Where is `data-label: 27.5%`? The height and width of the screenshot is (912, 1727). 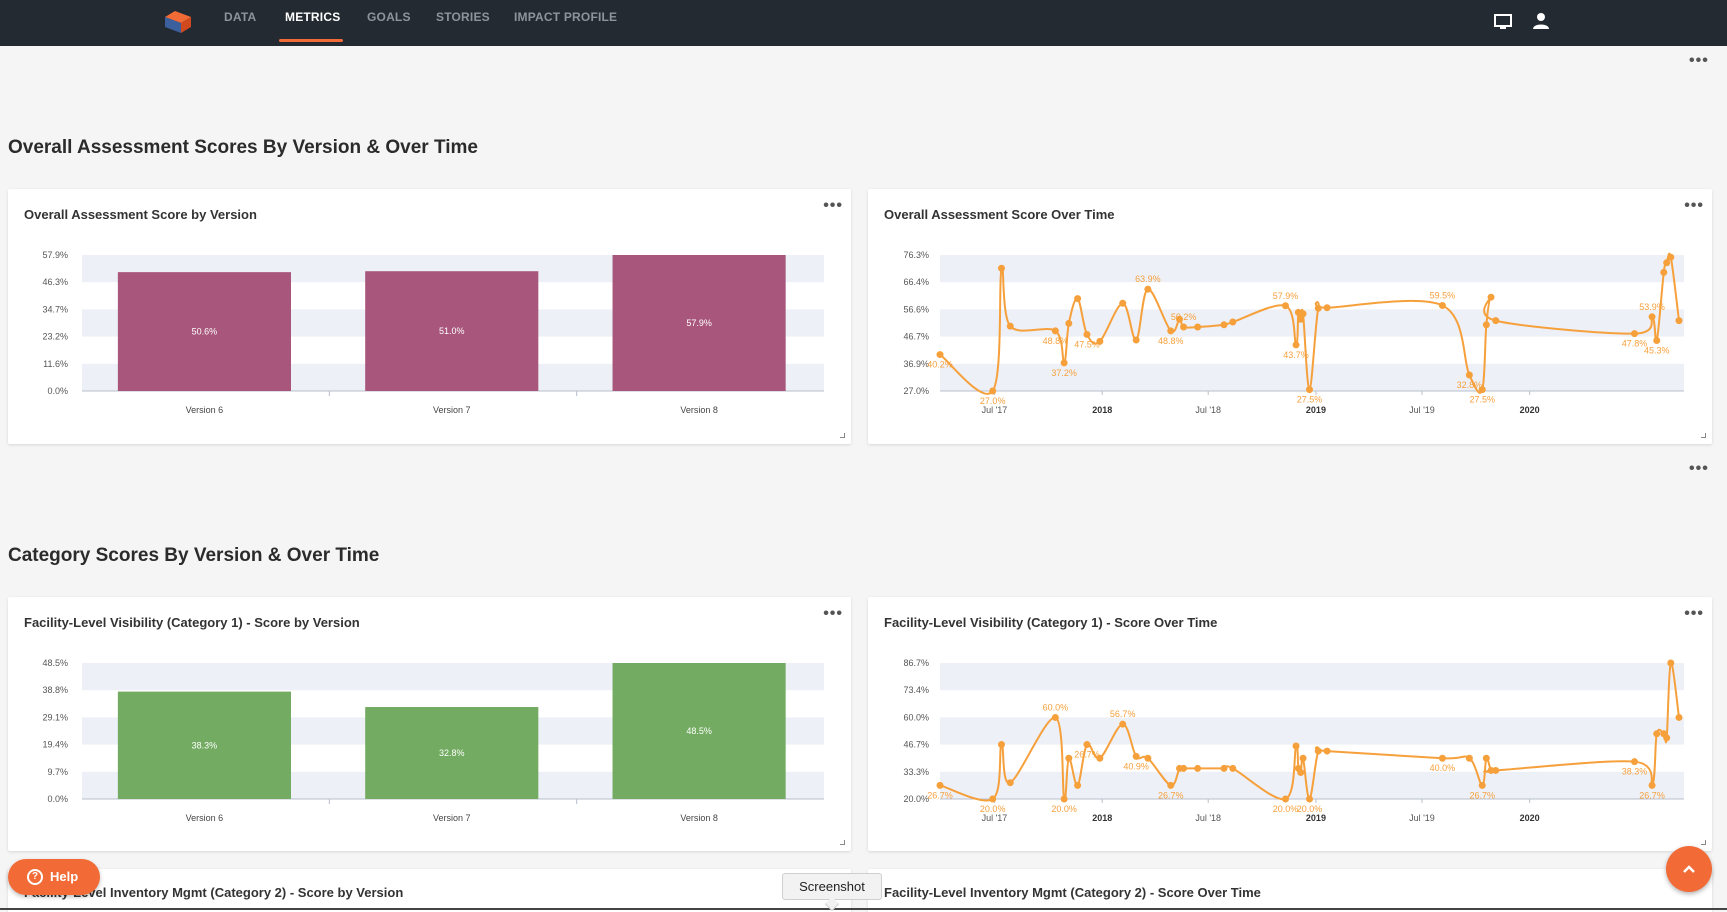 data-label: 27.5% is located at coordinates (1310, 400).